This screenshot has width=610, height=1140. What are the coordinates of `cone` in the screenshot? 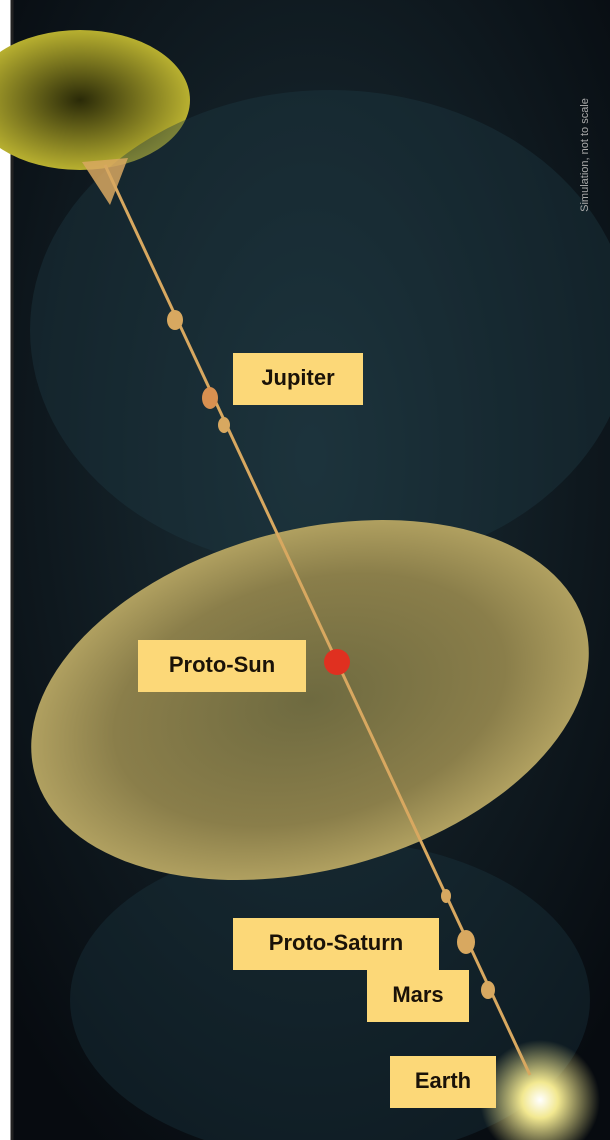 It's located at (105, 181).